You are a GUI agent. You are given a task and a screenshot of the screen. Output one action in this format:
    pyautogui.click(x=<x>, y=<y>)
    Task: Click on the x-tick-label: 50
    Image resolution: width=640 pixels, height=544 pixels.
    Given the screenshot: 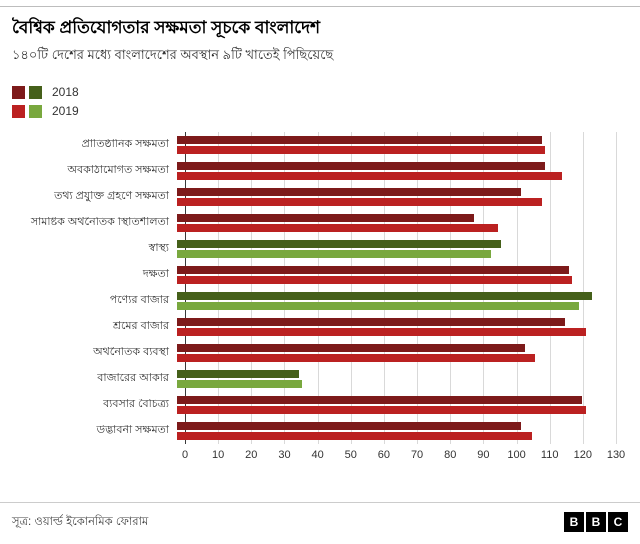 What is the action you would take?
    pyautogui.click(x=350, y=455)
    